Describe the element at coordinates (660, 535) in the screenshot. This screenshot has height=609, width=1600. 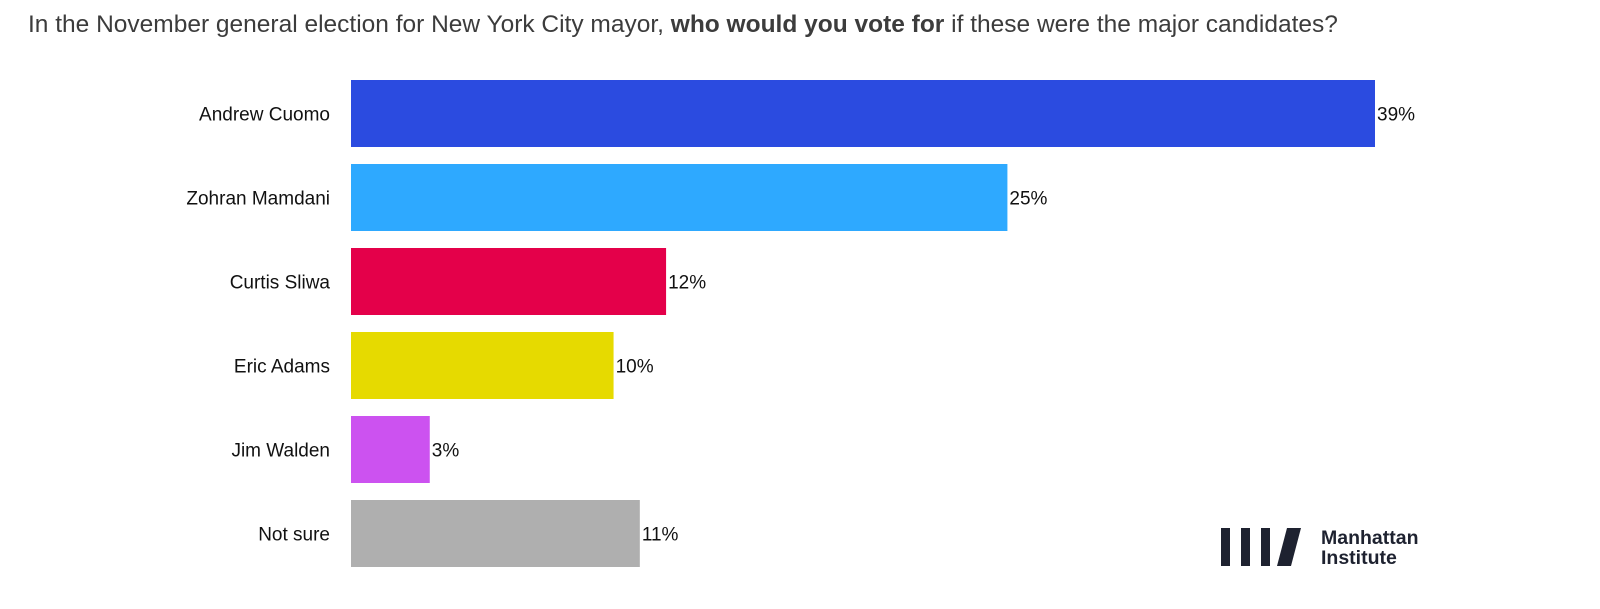
I see `value-label-not-sure: 11%` at that location.